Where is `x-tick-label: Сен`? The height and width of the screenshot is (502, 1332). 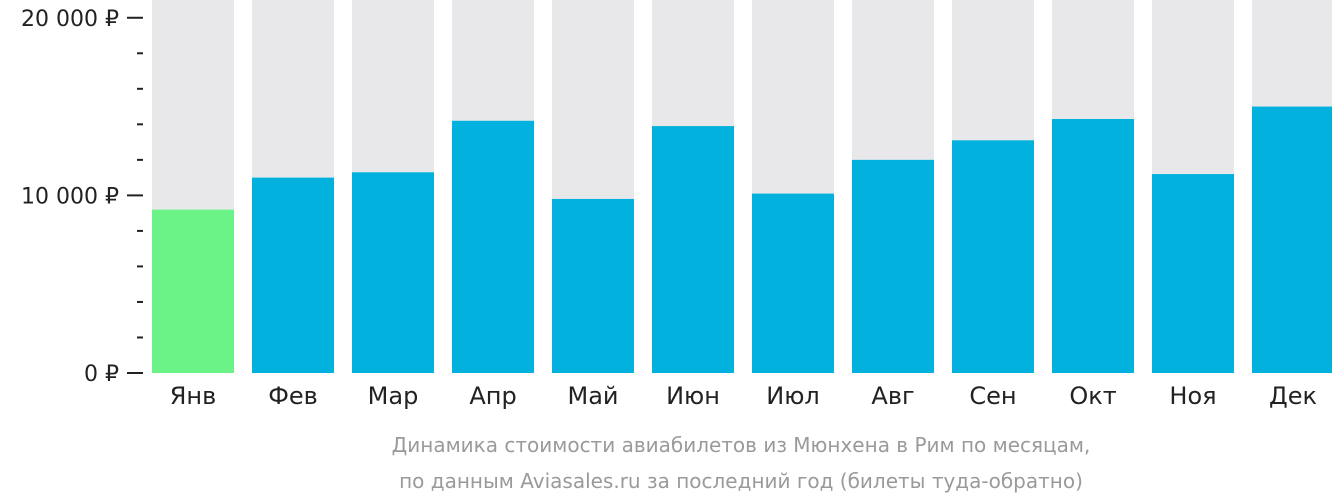
x-tick-label: Сен is located at coordinates (992, 396).